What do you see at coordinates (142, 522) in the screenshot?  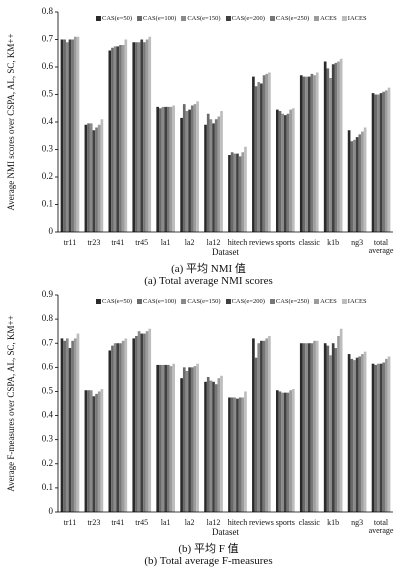 I see `x-tick-label: tr45` at bounding box center [142, 522].